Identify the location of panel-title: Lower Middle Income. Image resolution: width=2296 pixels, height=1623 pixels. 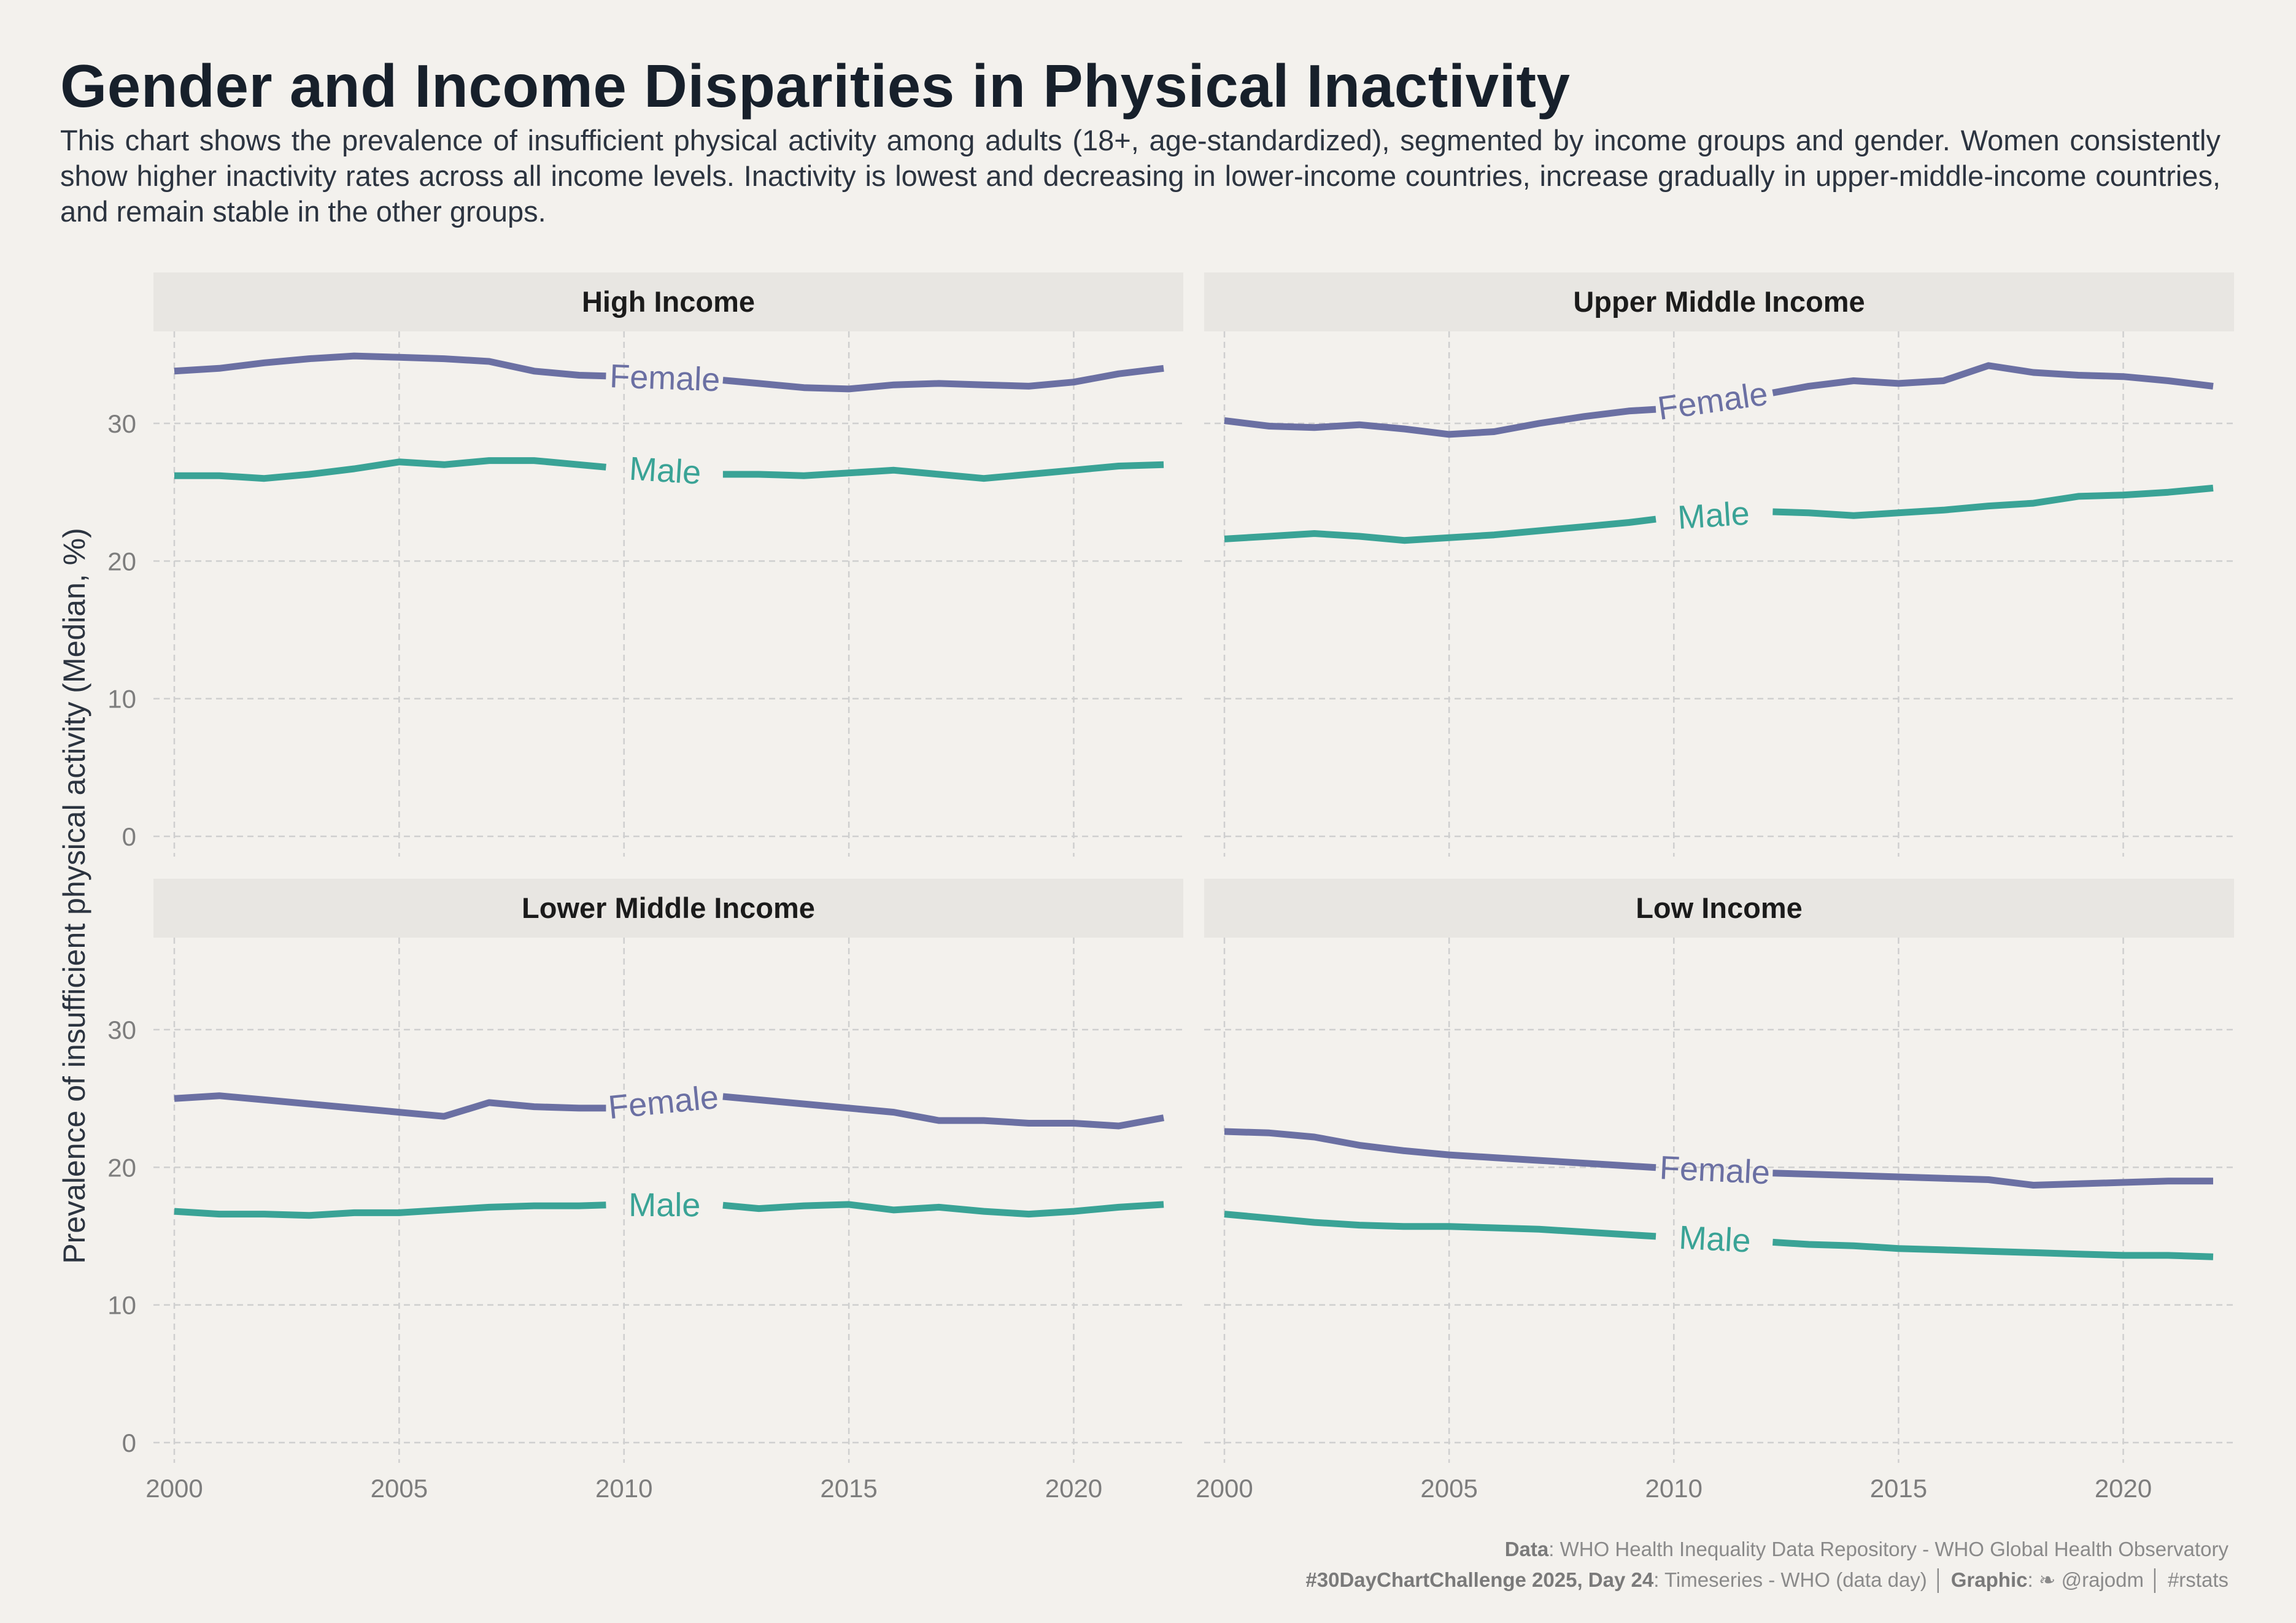
(668, 908).